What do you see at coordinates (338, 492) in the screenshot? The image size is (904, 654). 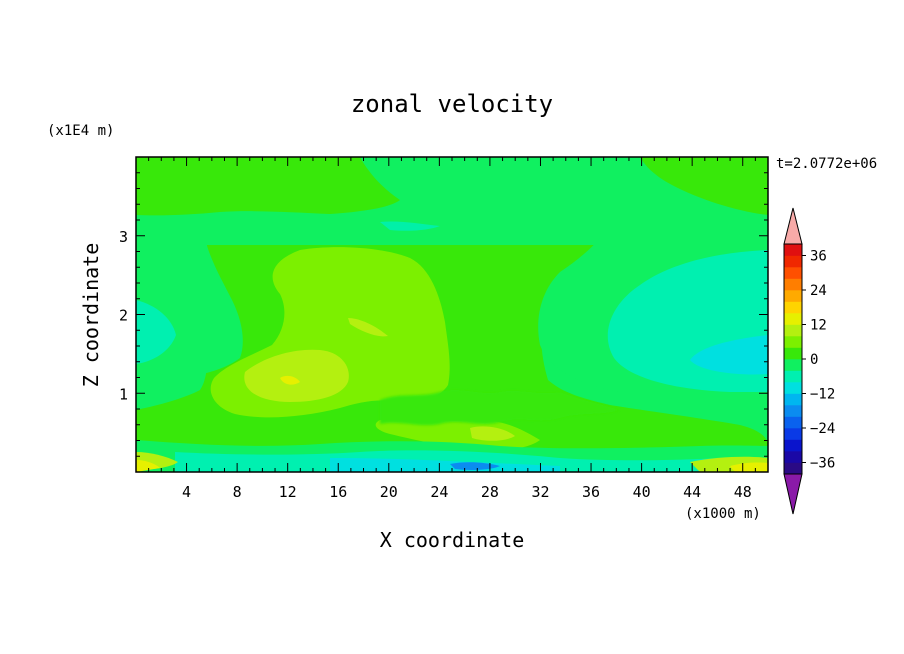 I see `x-tick-label: 16` at bounding box center [338, 492].